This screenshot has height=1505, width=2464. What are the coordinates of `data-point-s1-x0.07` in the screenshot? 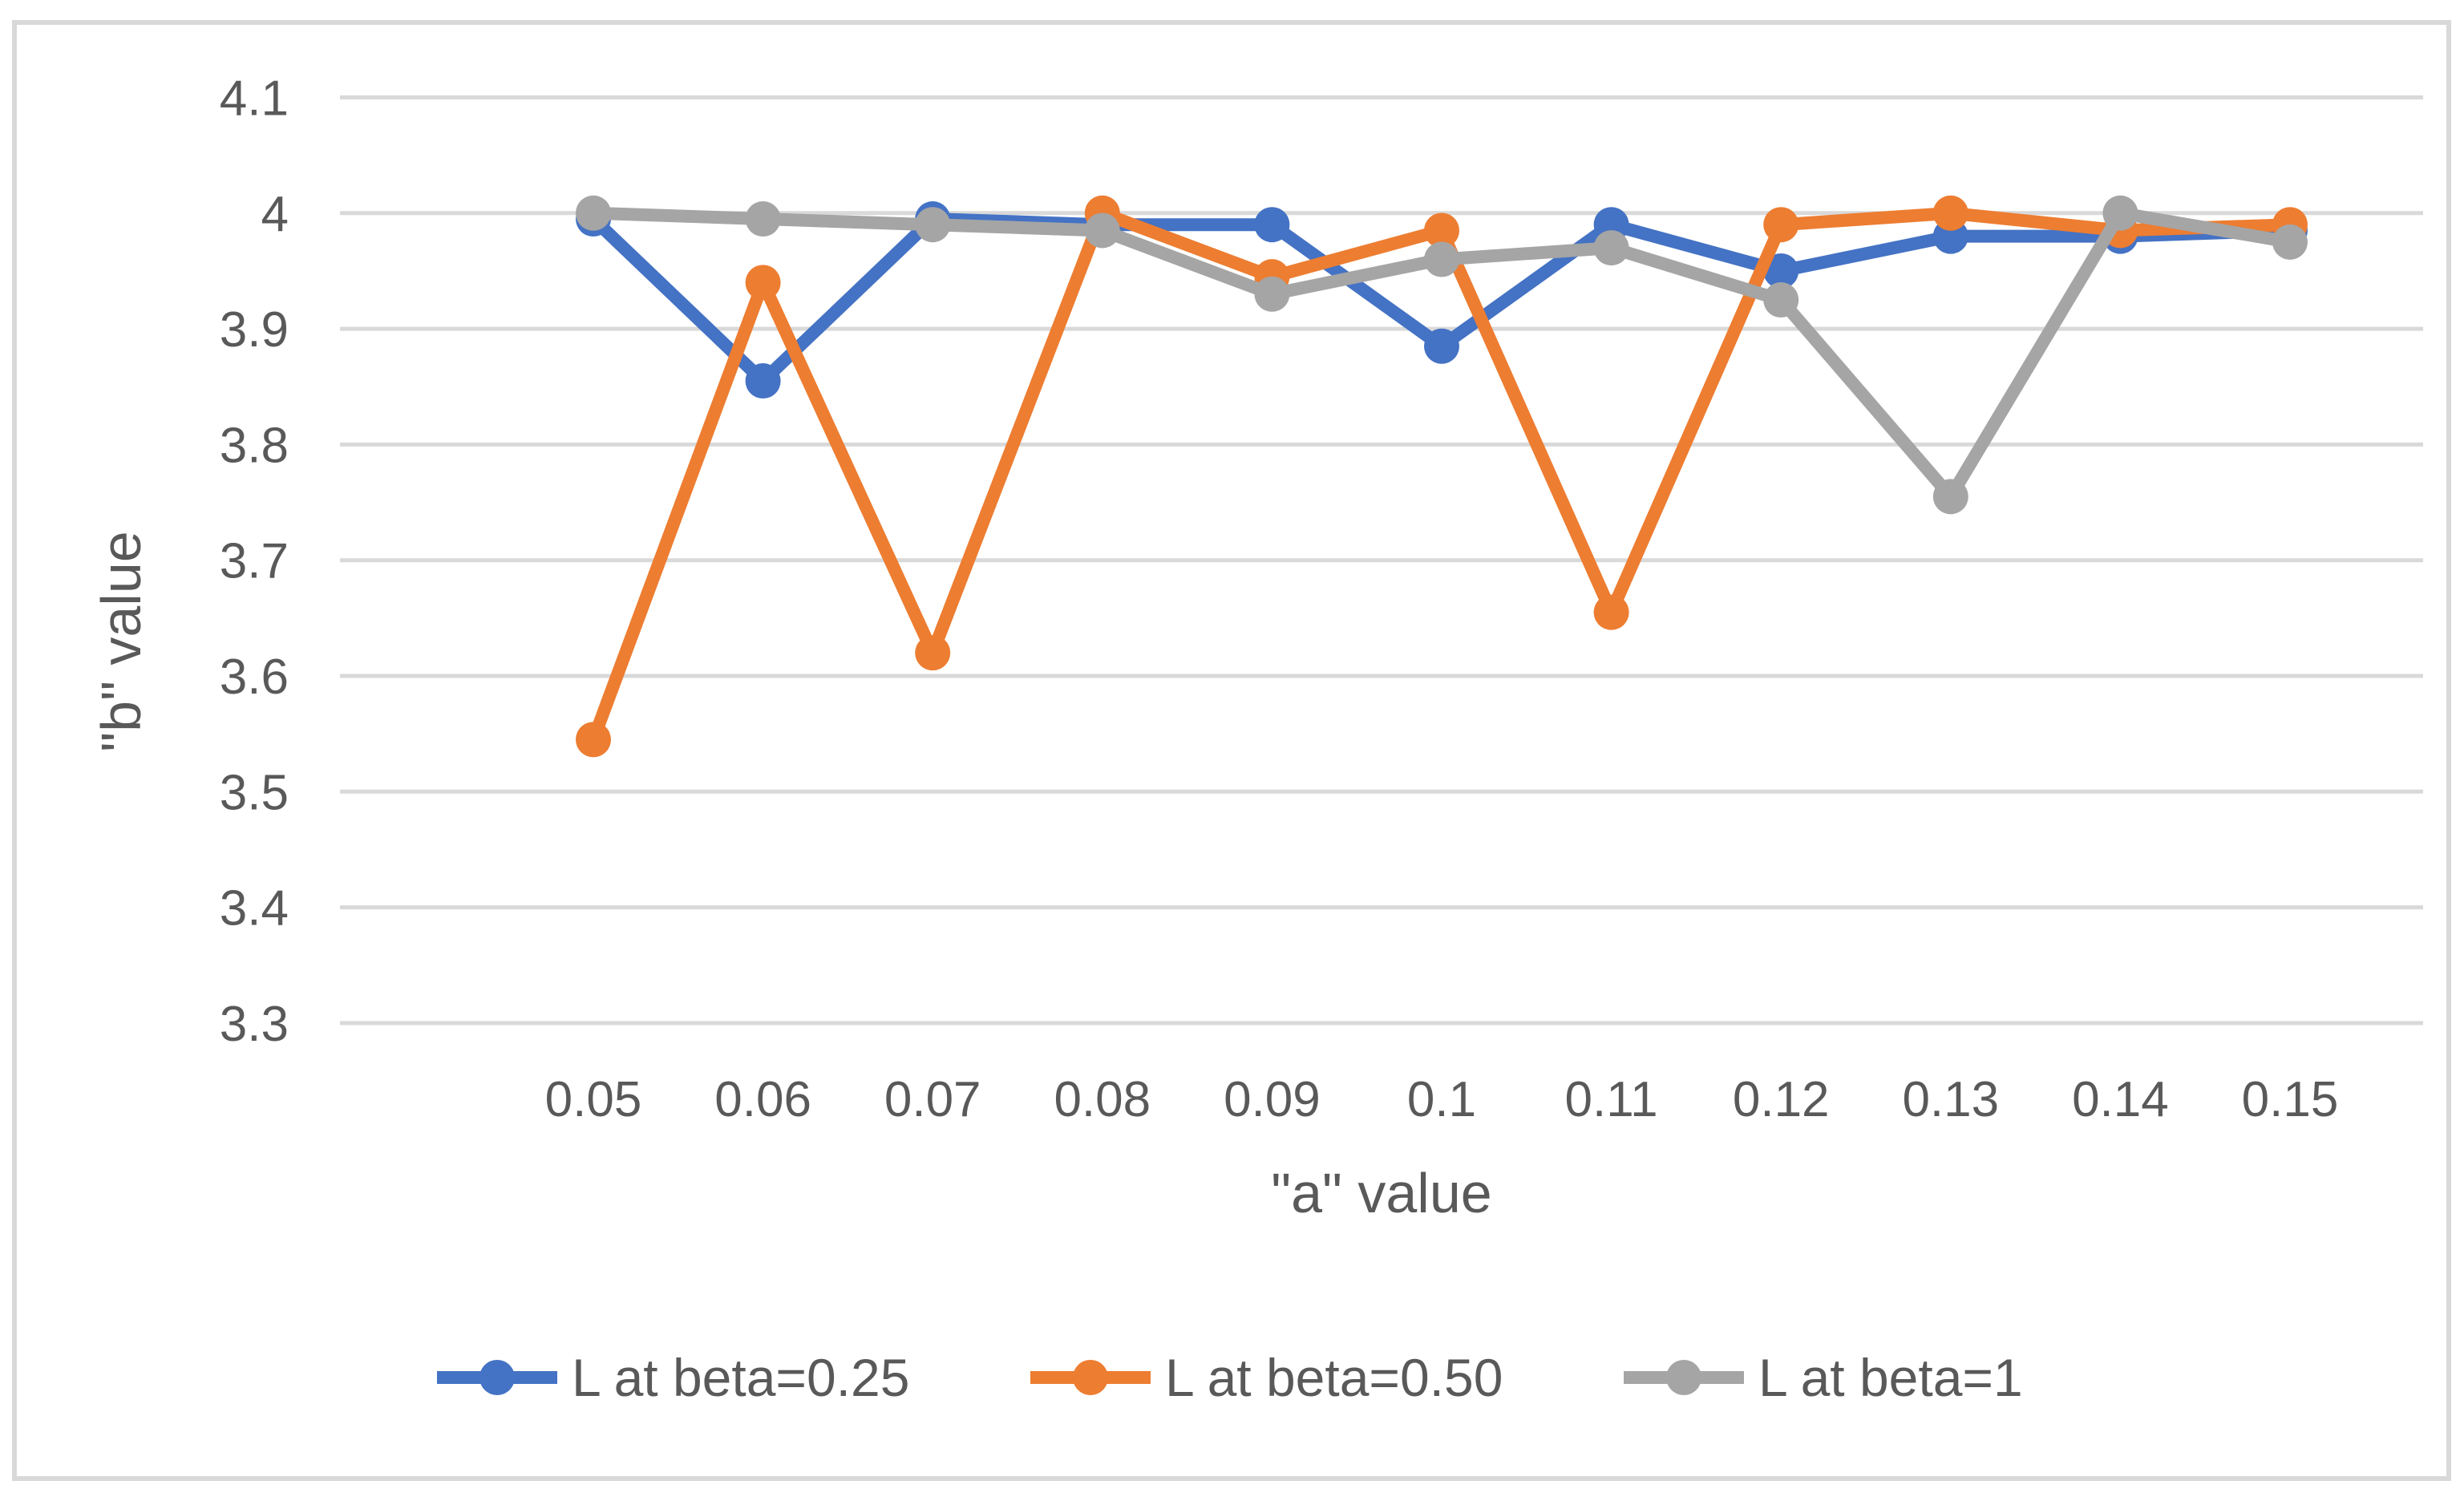 It's located at (933, 653).